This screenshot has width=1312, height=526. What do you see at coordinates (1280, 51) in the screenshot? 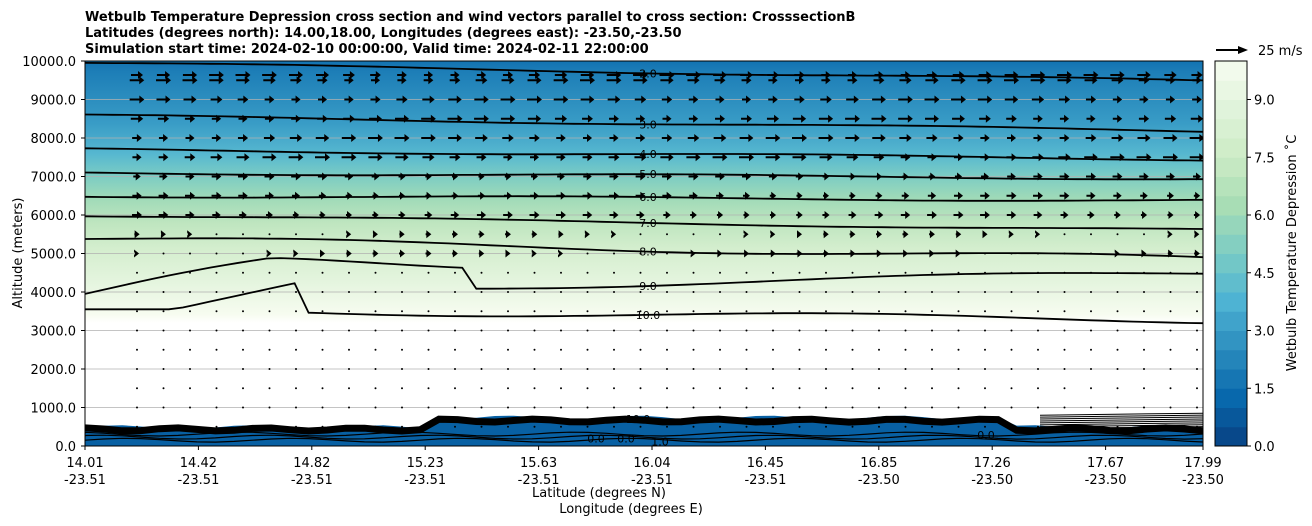
I see `wind-key-label: 25 m/s` at bounding box center [1280, 51].